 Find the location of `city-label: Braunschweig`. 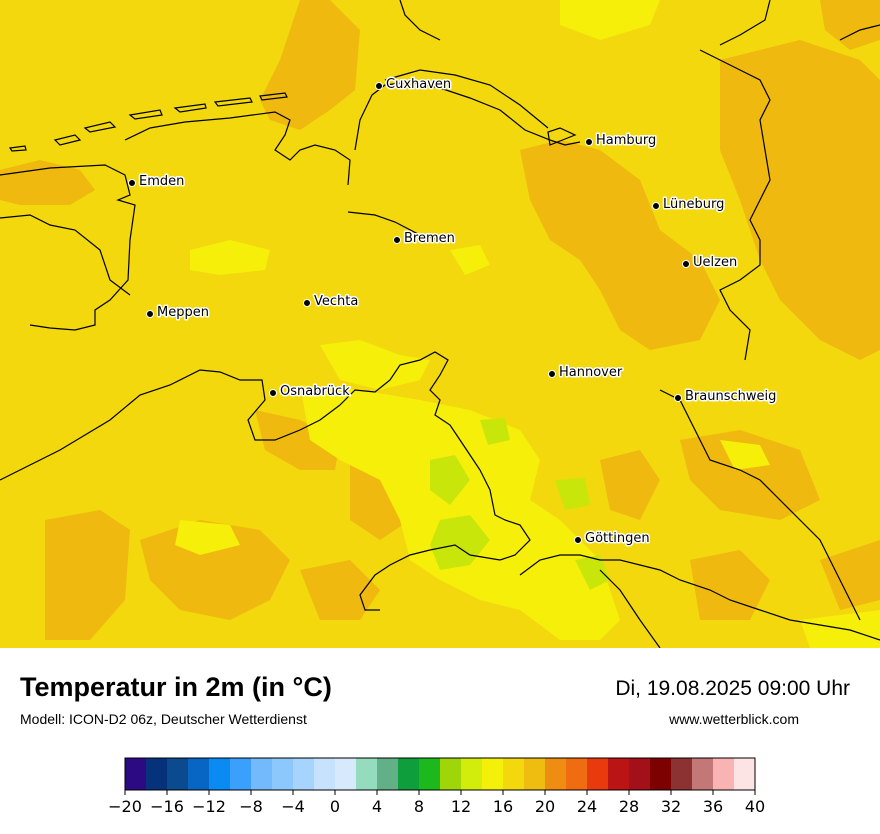

city-label: Braunschweig is located at coordinates (730, 396).